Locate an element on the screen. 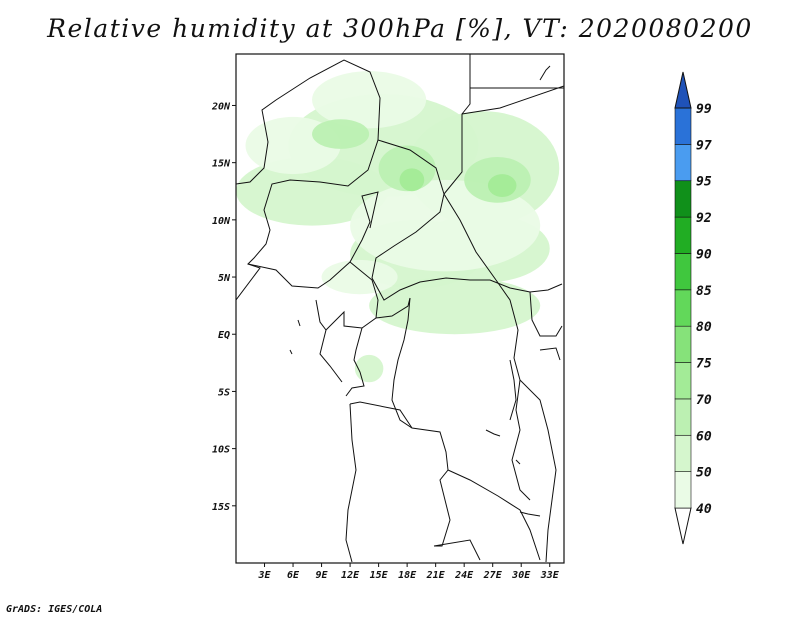  lon-tick-label: 24E is located at coordinates (464, 575).